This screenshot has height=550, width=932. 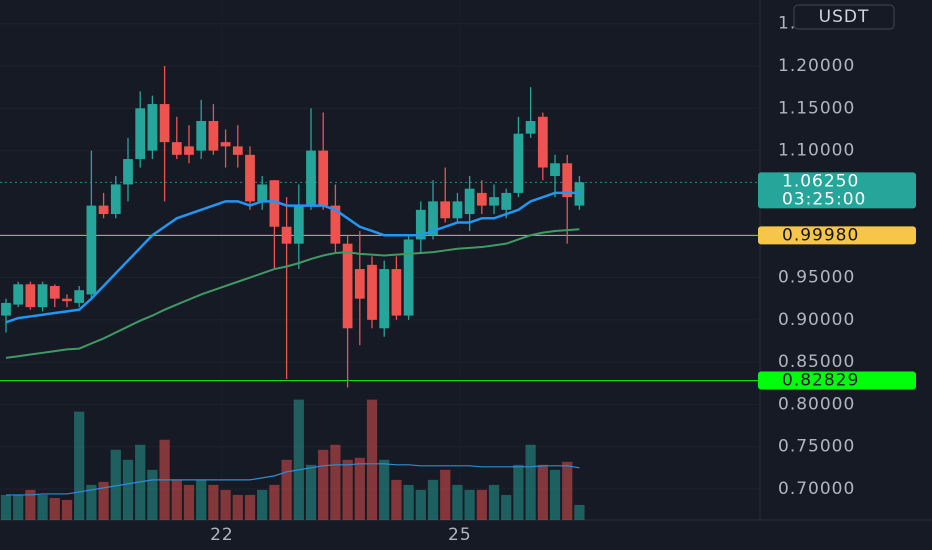 I want to click on price-badge-label: 0.82829, so click(x=820, y=380).